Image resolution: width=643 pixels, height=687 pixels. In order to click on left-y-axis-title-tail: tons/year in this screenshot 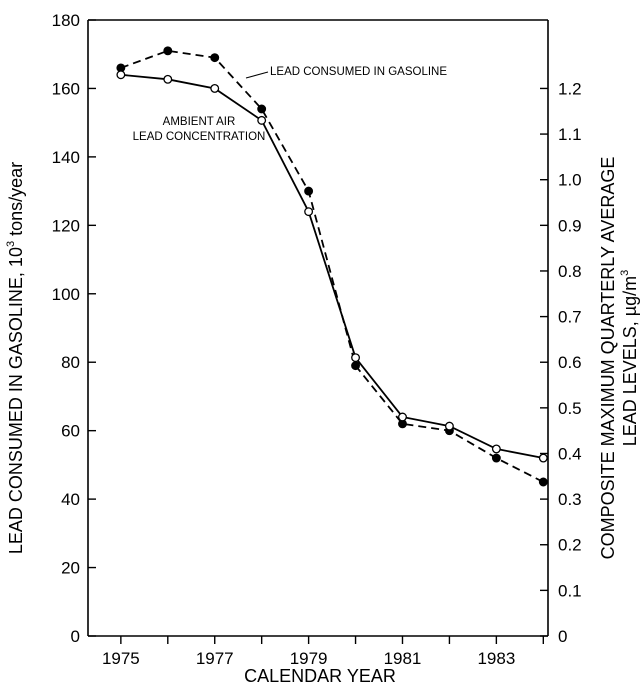, I will do `click(16, 201)`.